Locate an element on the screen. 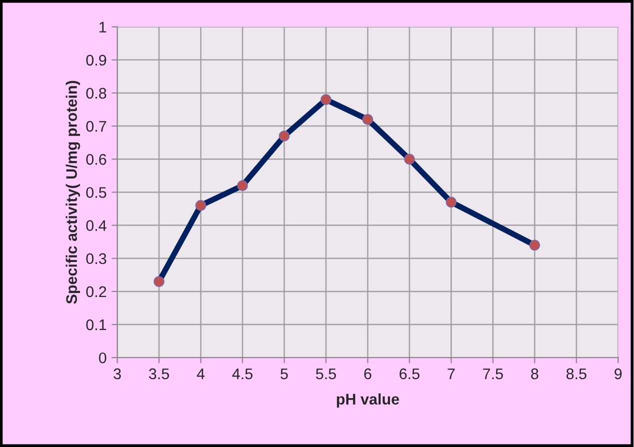 This screenshot has height=447, width=634. y-tick-label: 0.1 is located at coordinates (96, 324).